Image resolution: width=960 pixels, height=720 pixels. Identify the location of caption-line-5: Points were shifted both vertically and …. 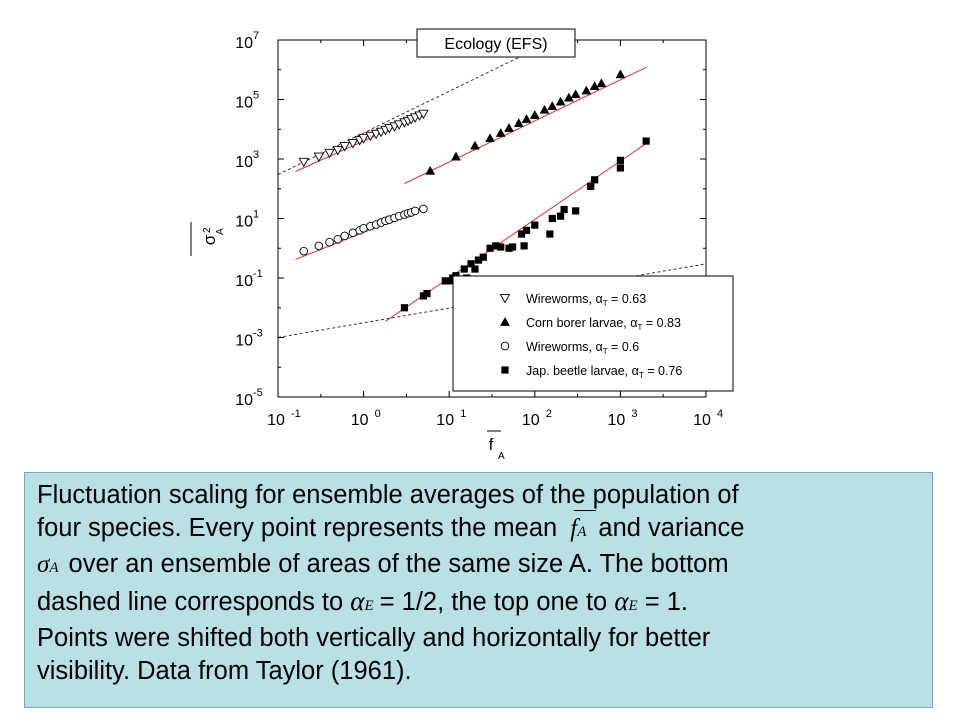
(374, 638).